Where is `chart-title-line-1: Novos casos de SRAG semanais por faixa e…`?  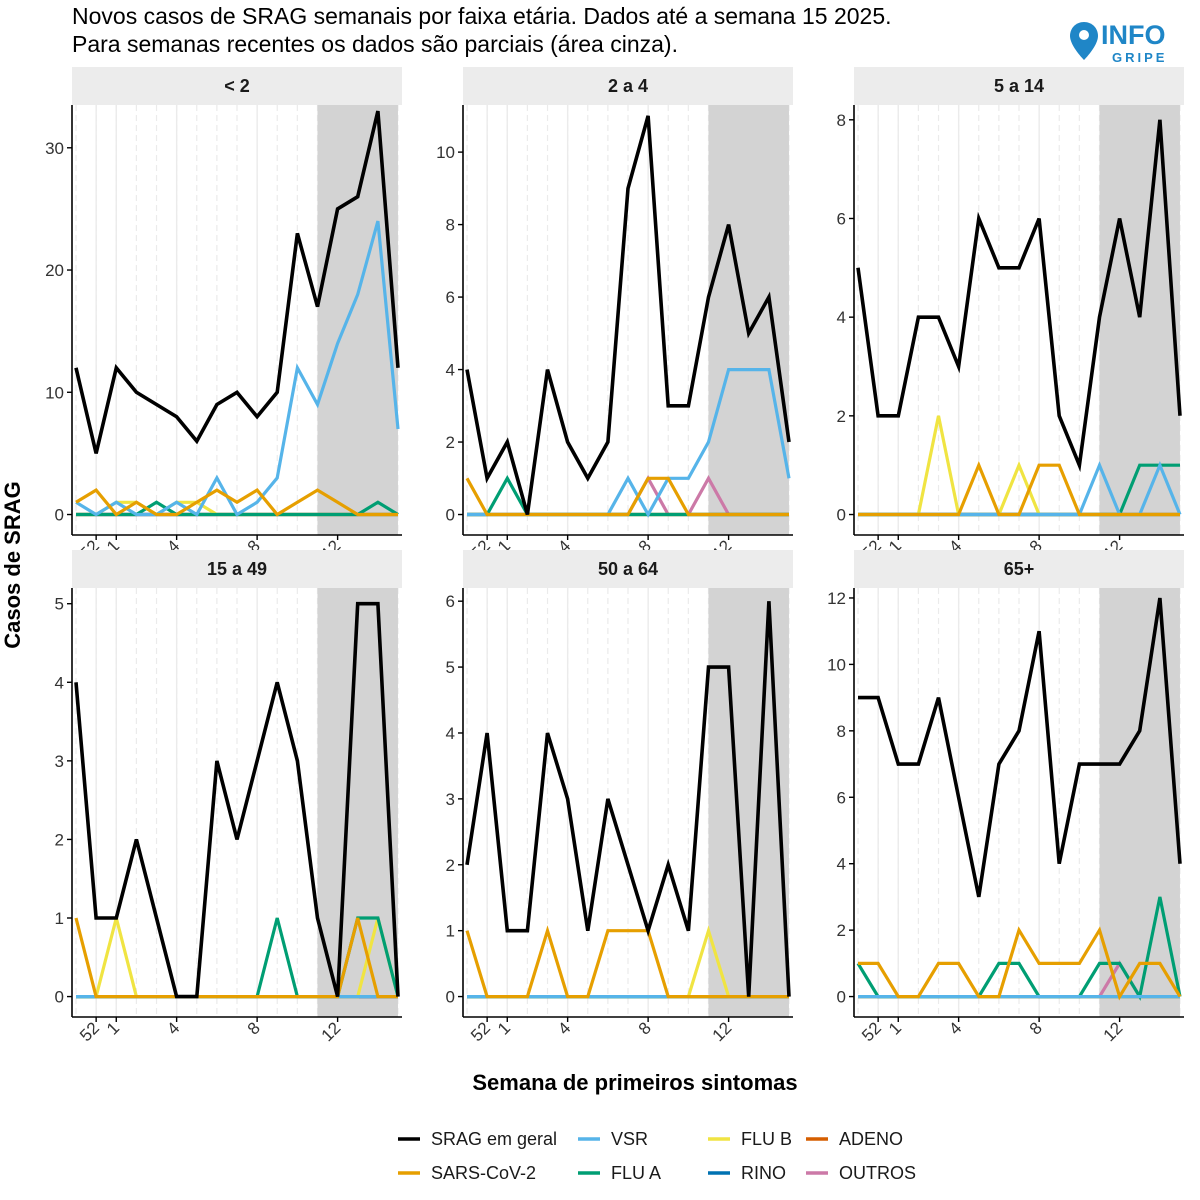
chart-title-line-1: Novos casos de SRAG semanais por faixa e… is located at coordinates (482, 16).